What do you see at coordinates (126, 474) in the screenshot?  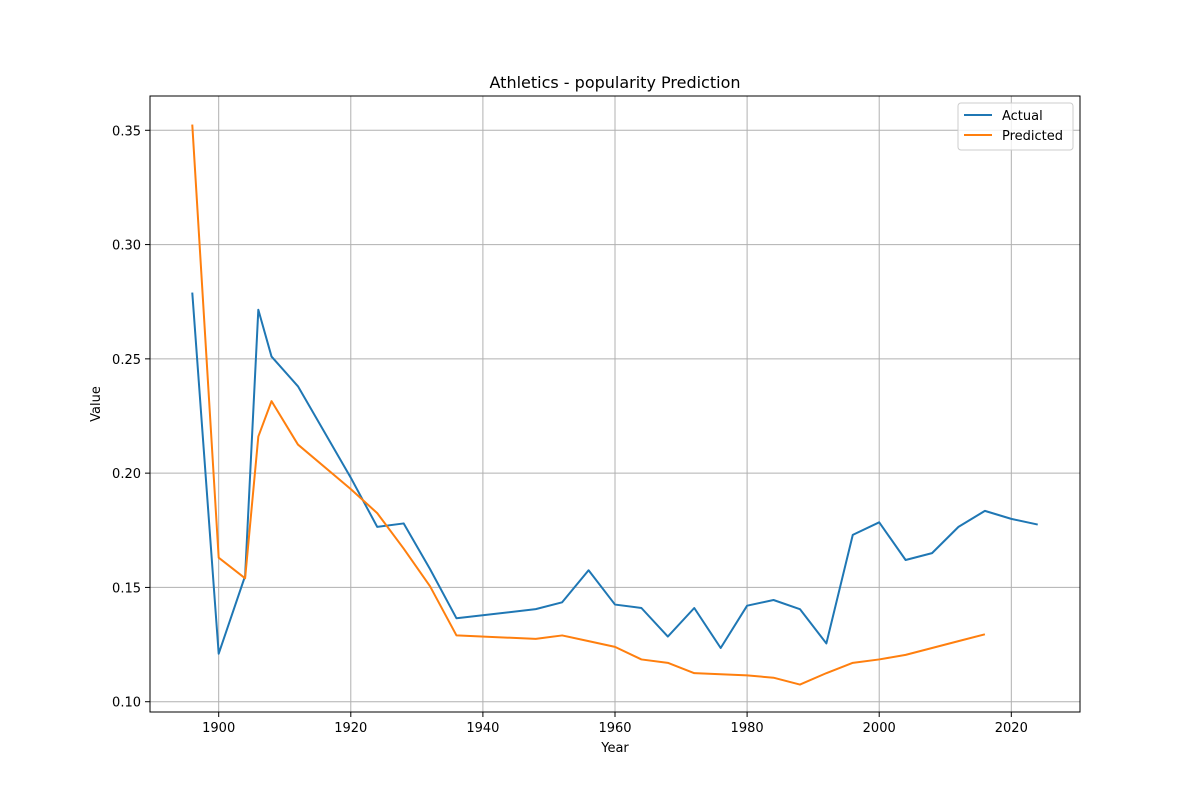 I see `y-tick-label: 0.20` at bounding box center [126, 474].